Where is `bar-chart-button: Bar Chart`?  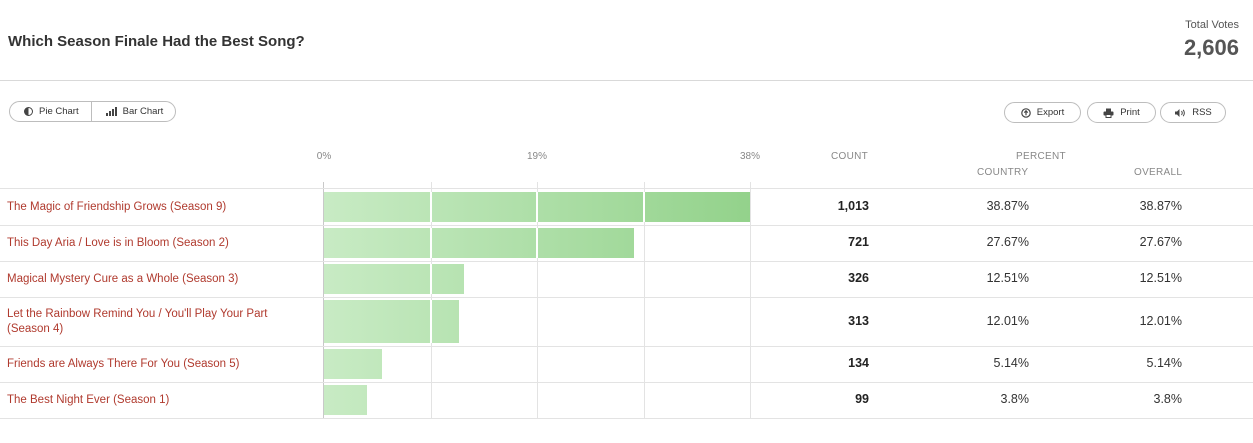 bar-chart-button: Bar Chart is located at coordinates (133, 111).